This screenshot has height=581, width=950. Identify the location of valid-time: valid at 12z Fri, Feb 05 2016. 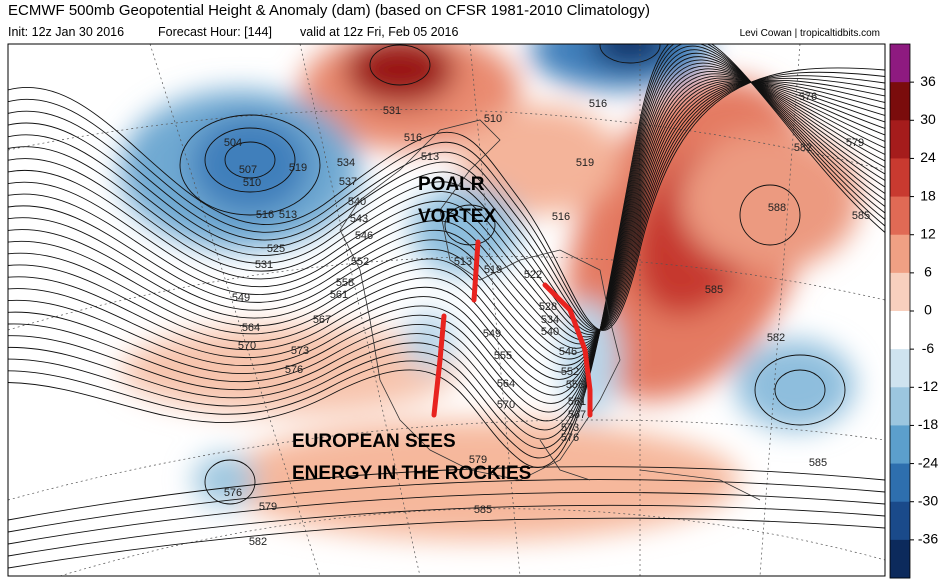
(379, 32).